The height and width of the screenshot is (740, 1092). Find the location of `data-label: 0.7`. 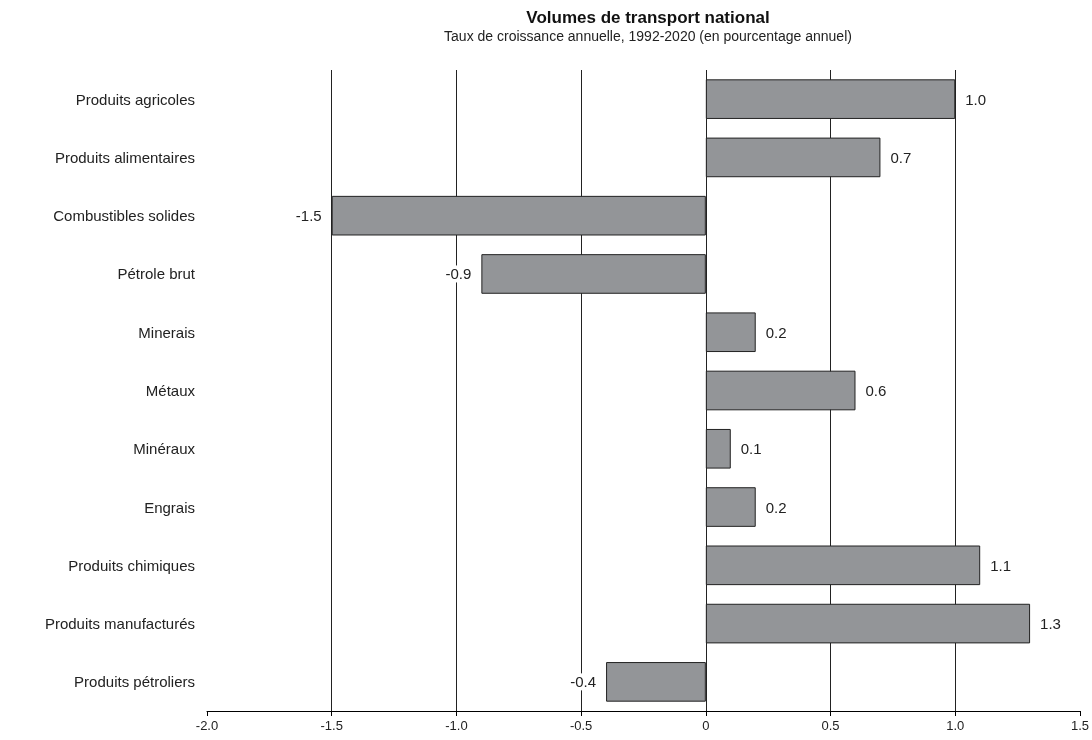

data-label: 0.7 is located at coordinates (901, 157).